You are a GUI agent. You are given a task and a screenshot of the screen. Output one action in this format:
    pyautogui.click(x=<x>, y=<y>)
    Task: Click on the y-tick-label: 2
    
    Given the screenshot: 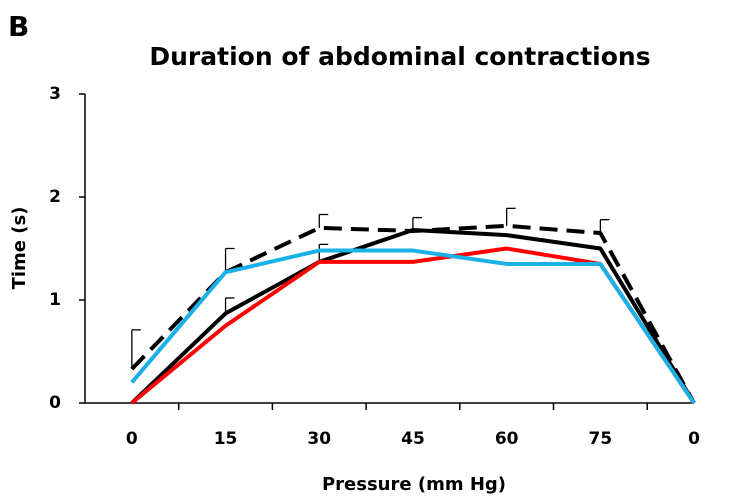 What is the action you would take?
    pyautogui.click(x=55, y=197)
    